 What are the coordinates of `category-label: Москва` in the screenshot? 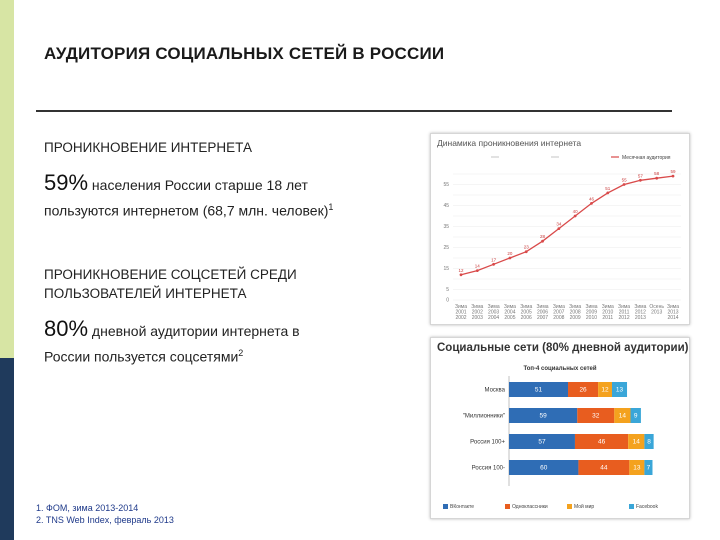 It's located at (495, 391).